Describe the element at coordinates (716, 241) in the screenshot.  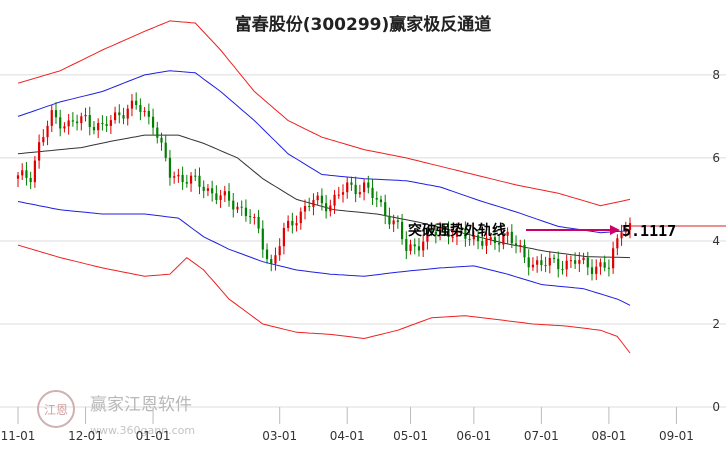
I see `y-axis-ticks: 8 6 4 2 0` at that location.